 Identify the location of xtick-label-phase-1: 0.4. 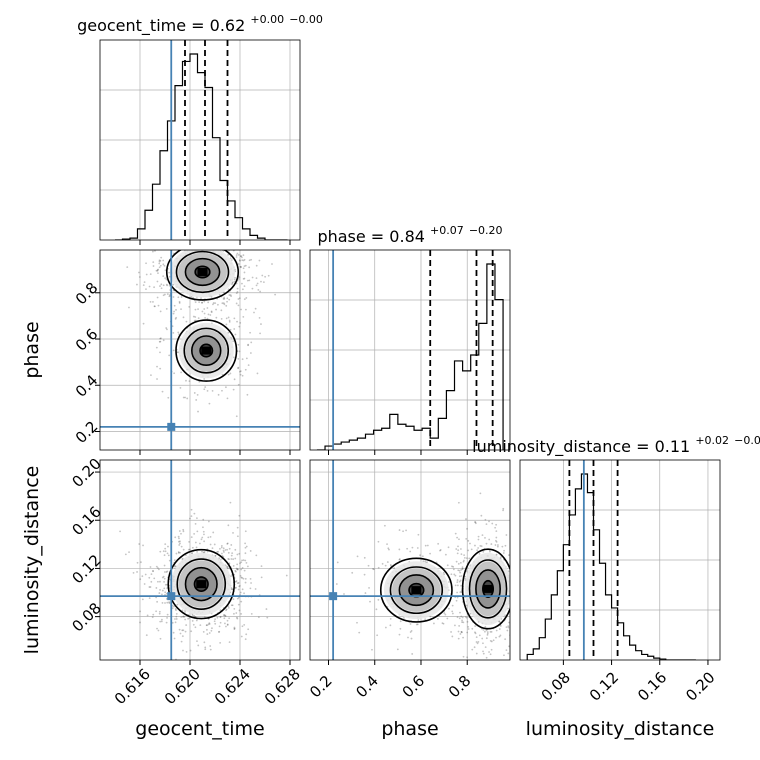
(367, 687).